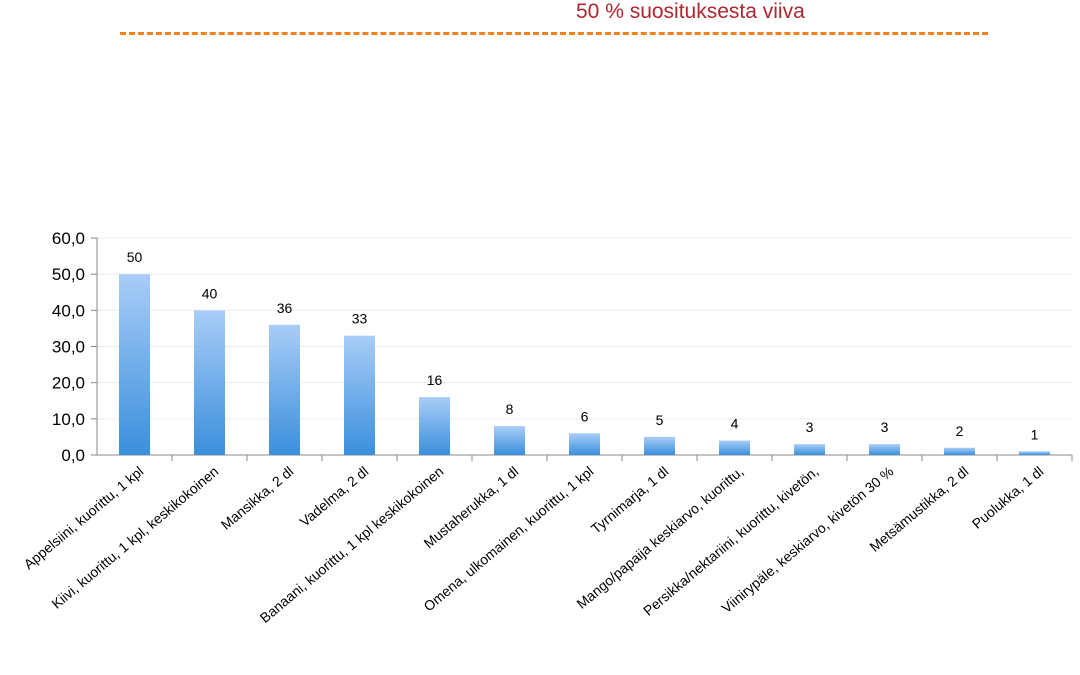  I want to click on data-label: 5, so click(660, 420).